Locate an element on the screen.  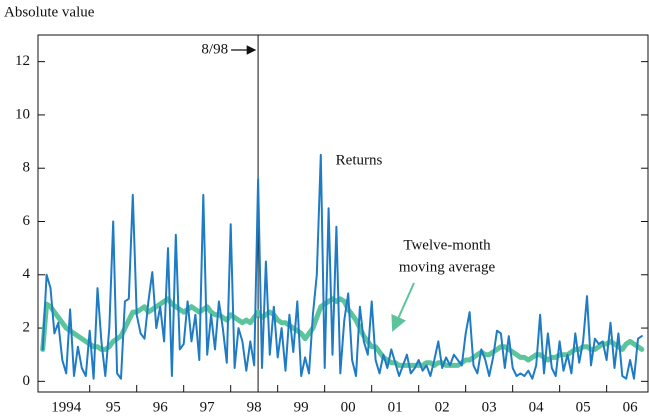
x-tick-label: 02 is located at coordinates (442, 407).